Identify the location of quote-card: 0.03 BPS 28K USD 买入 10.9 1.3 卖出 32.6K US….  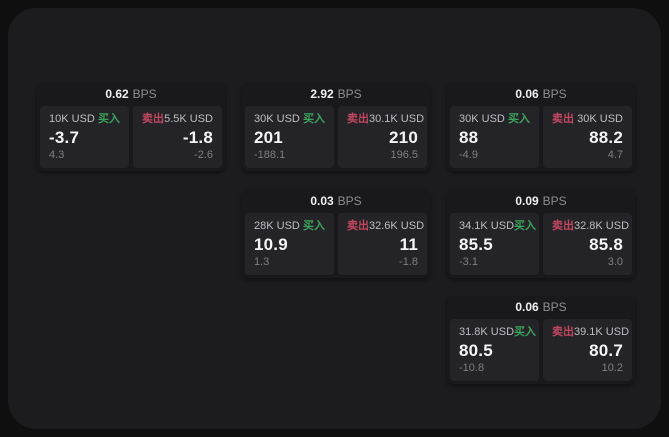
(336, 234).